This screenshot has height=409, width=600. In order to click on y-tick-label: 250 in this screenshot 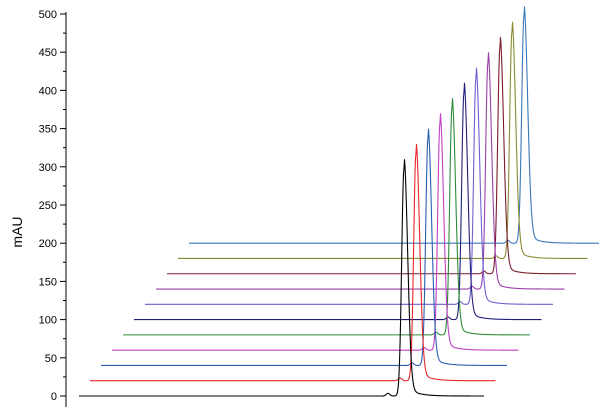, I will do `click(48, 206)`.